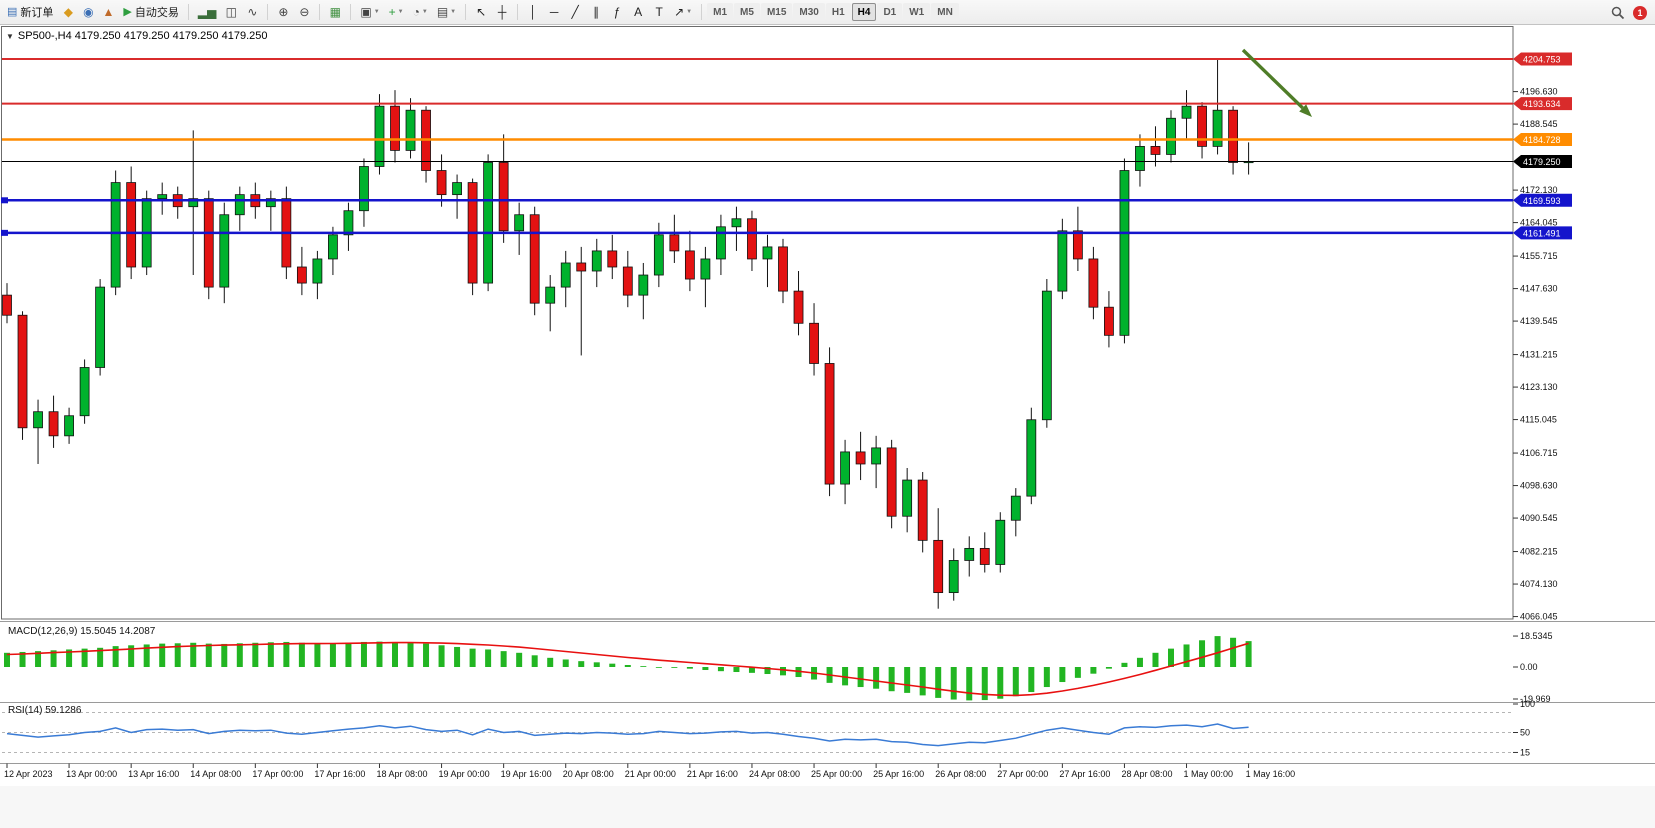  I want to click on zoom-out-icon: ⊖, so click(304, 12).